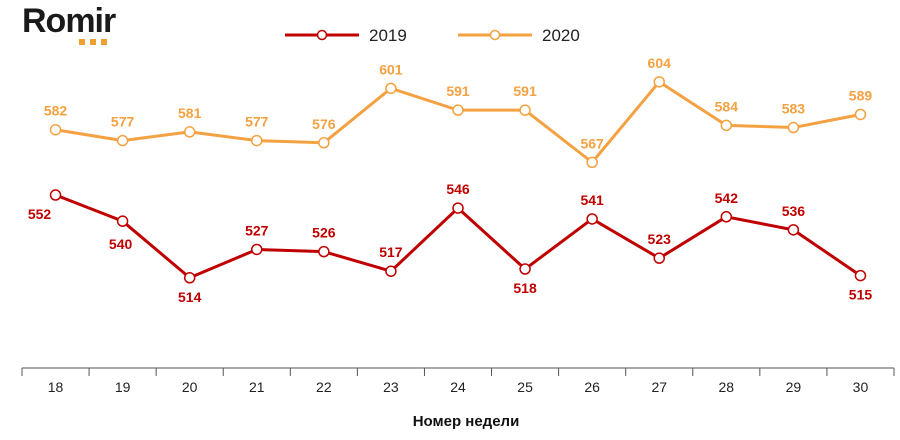  What do you see at coordinates (322, 35) in the screenshot?
I see `legend-marker-2019` at bounding box center [322, 35].